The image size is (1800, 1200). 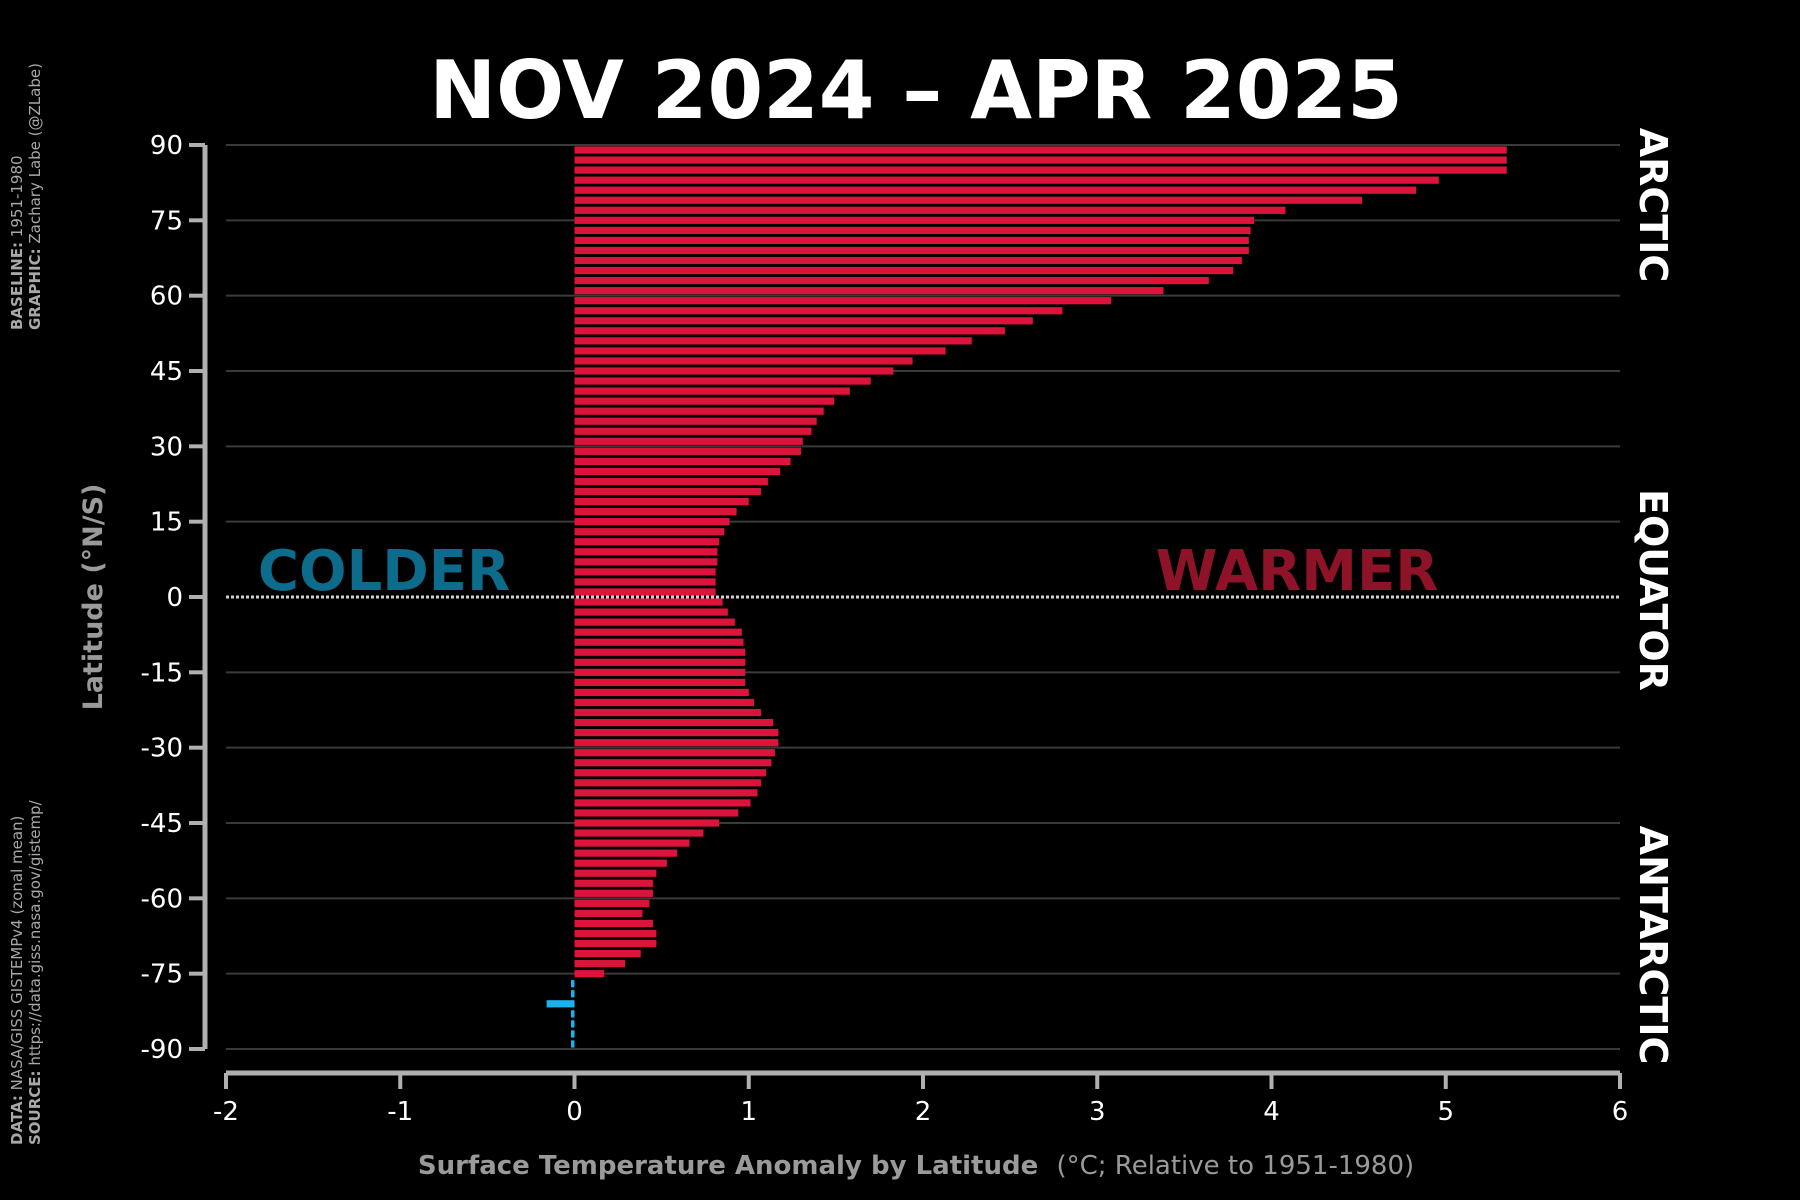 What do you see at coordinates (17, 980) in the screenshot?
I see `credit-data: DATA: NASA/GISS GISTEMPv4 (zonal mean)` at bounding box center [17, 980].